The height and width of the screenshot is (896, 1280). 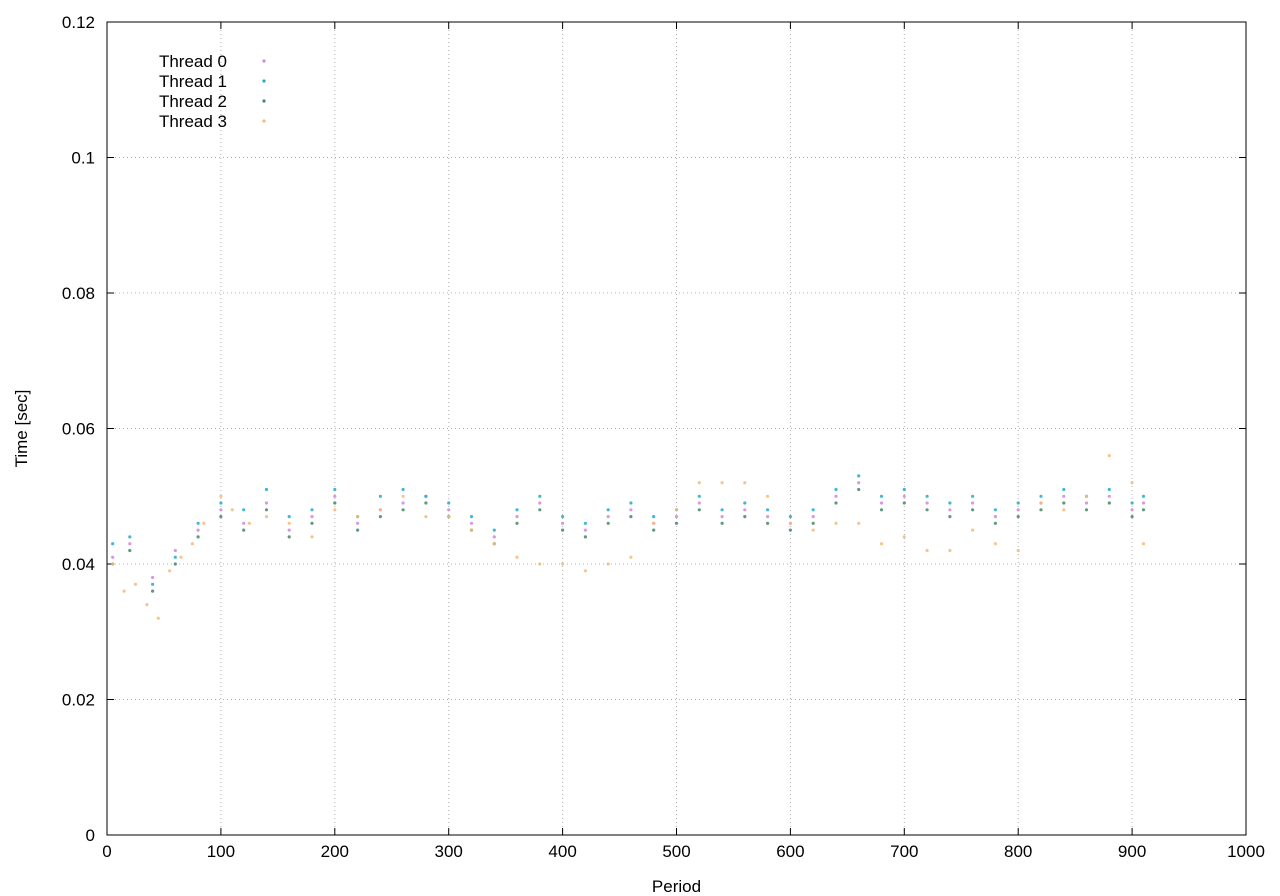 What do you see at coordinates (78, 429) in the screenshot?
I see `y-tick-label: 0.06` at bounding box center [78, 429].